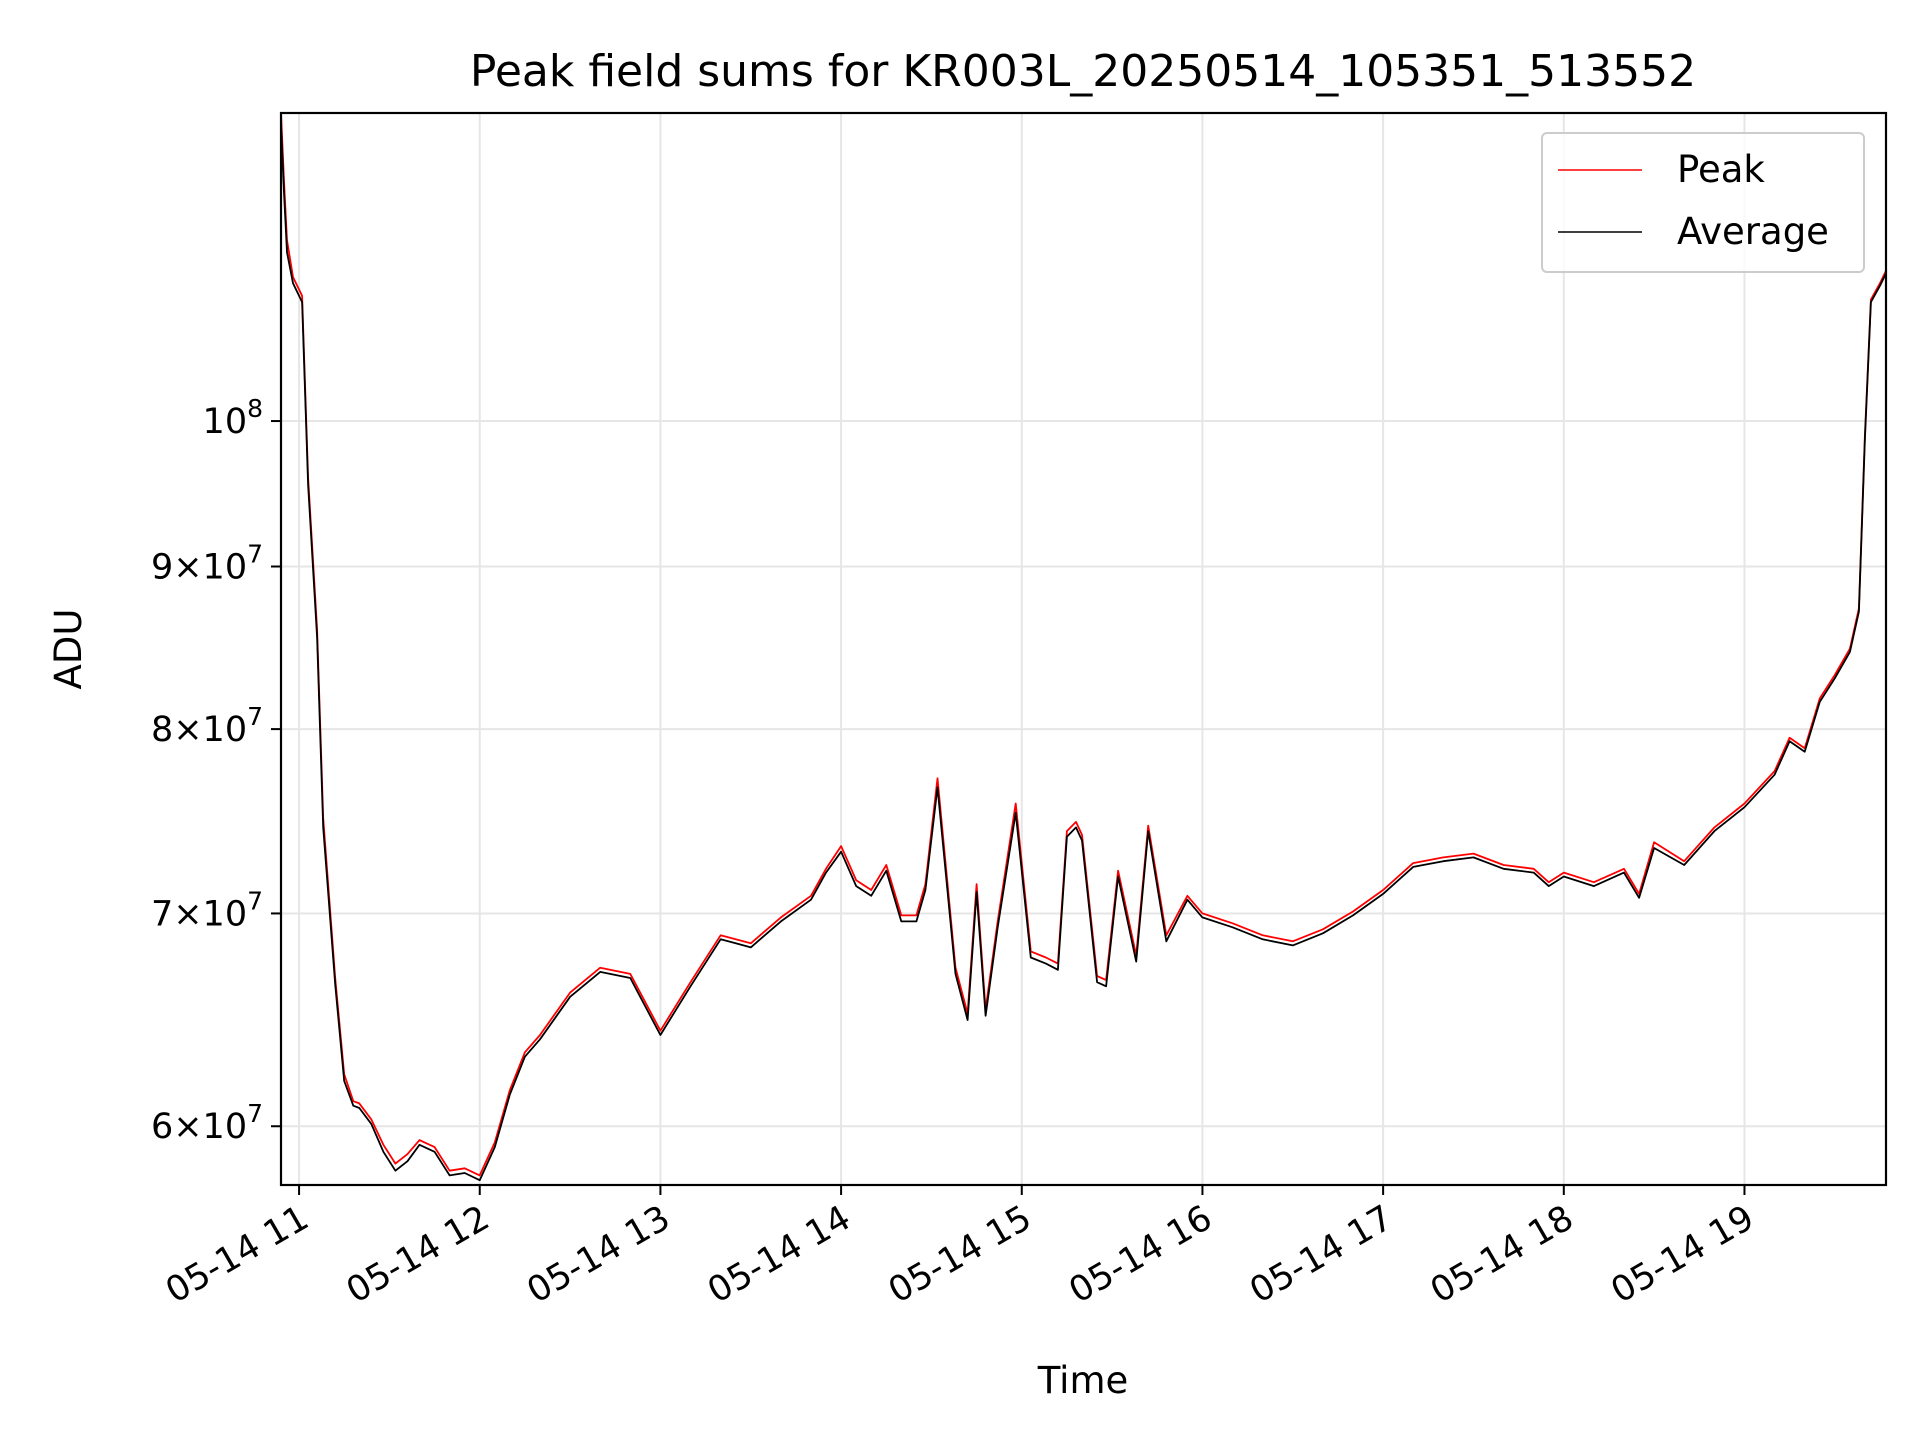 This screenshot has width=1920, height=1440. Describe the element at coordinates (1083, 1380) in the screenshot. I see `x-axis-label: Time` at that location.